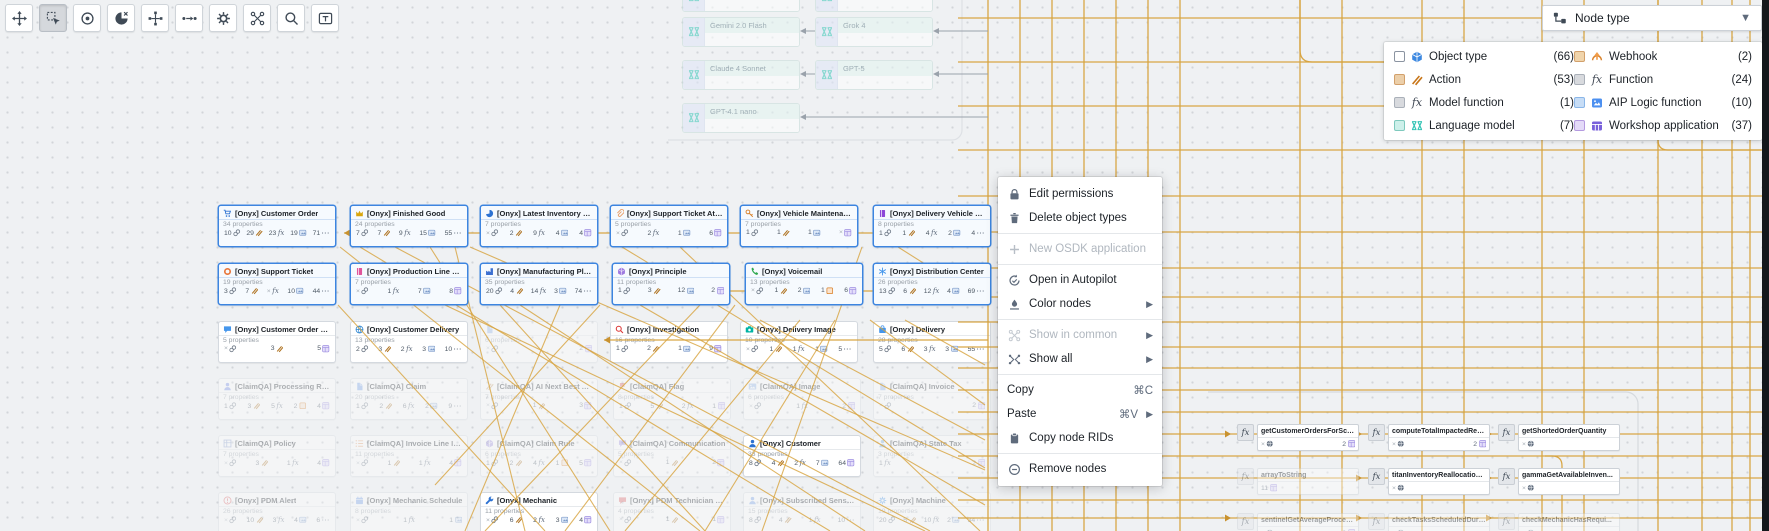  Describe the element at coordinates (1663, 79) in the screenshot. I see `legend-item-function: fx Function (24)` at that location.